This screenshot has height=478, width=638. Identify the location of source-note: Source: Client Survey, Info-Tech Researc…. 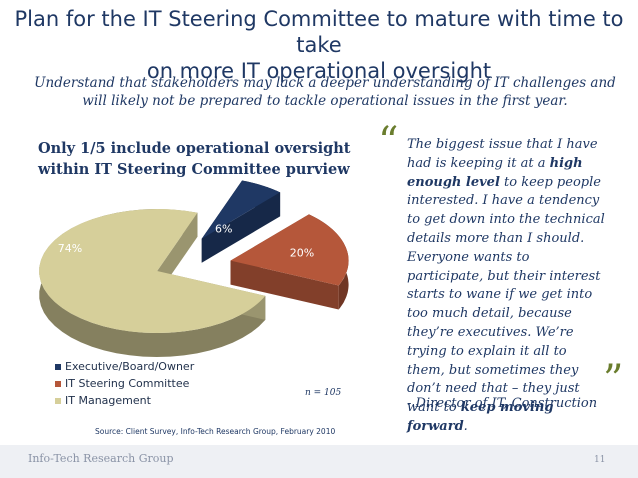
(215, 431).